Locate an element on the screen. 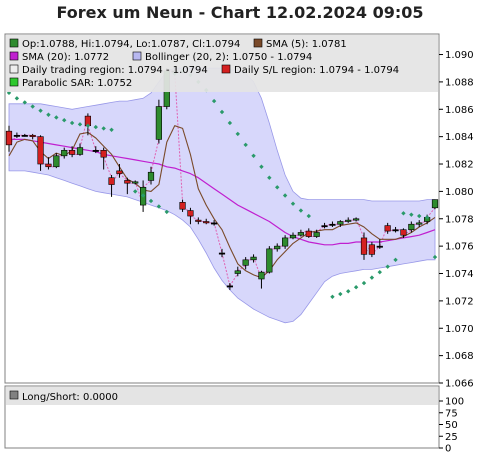 The width and height of the screenshot is (480, 457). legend-sma5: SMA (5): 1.0781 is located at coordinates (306, 44).